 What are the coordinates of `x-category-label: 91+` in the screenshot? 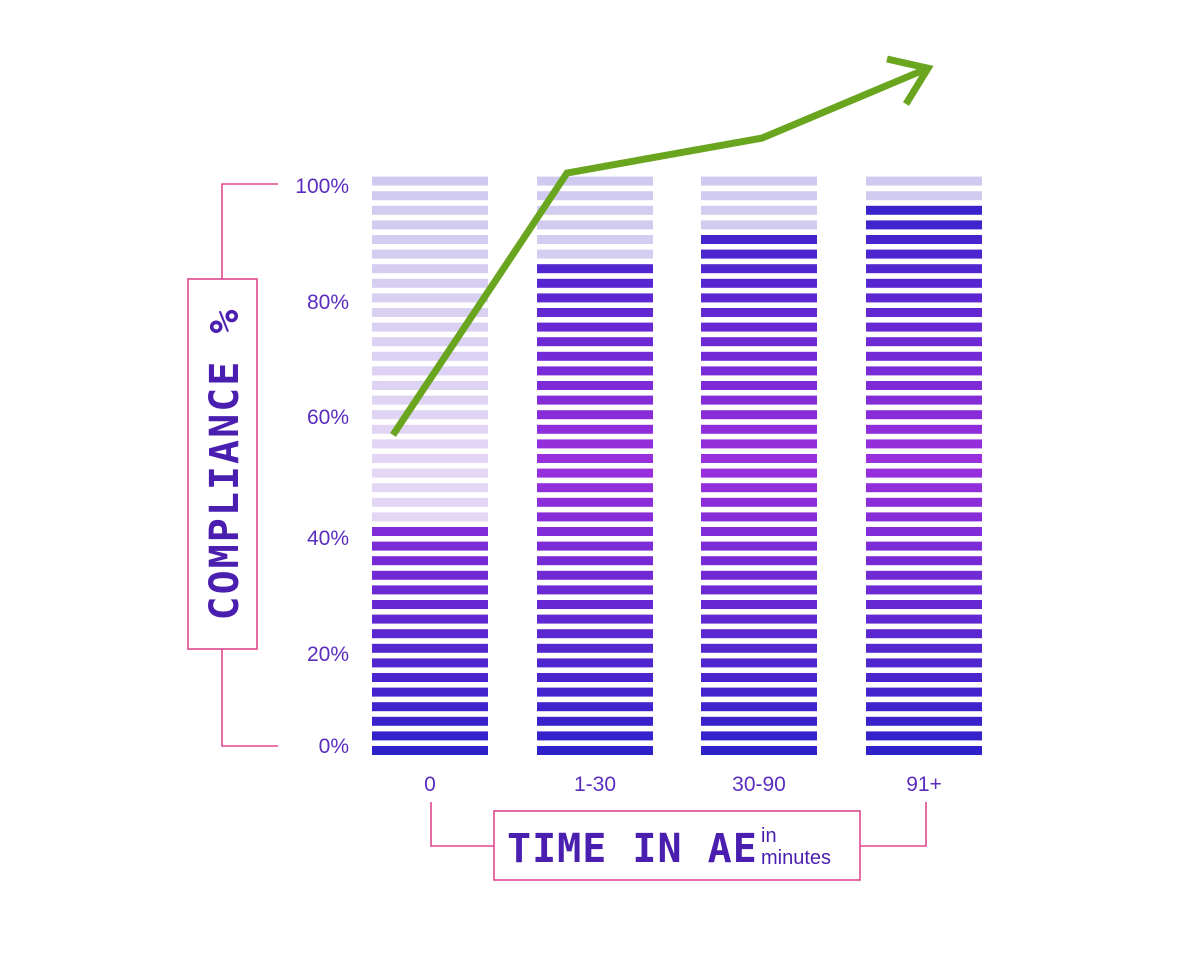 It's located at (924, 784).